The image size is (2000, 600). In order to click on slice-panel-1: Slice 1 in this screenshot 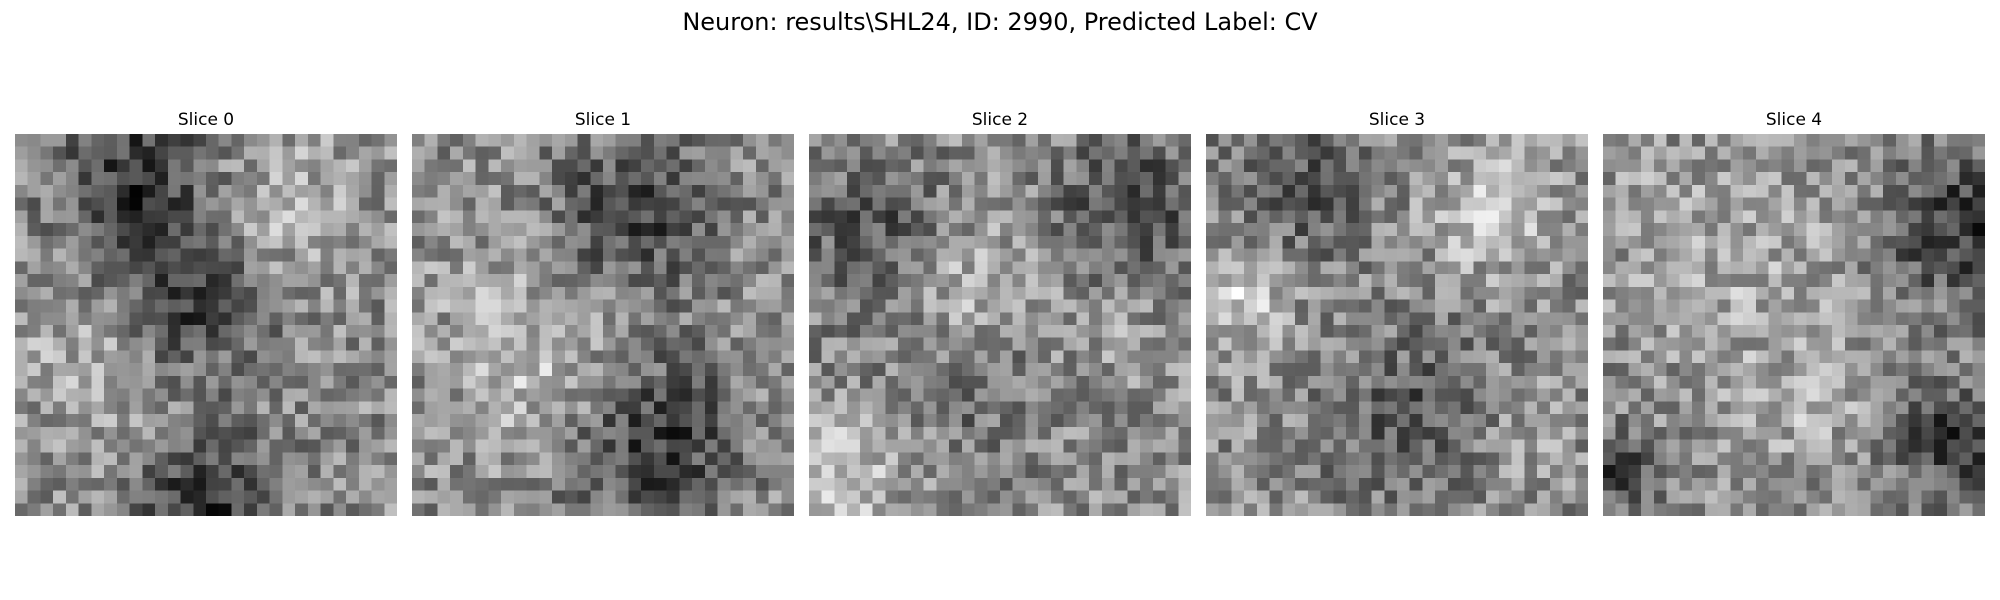, I will do `click(603, 318)`.